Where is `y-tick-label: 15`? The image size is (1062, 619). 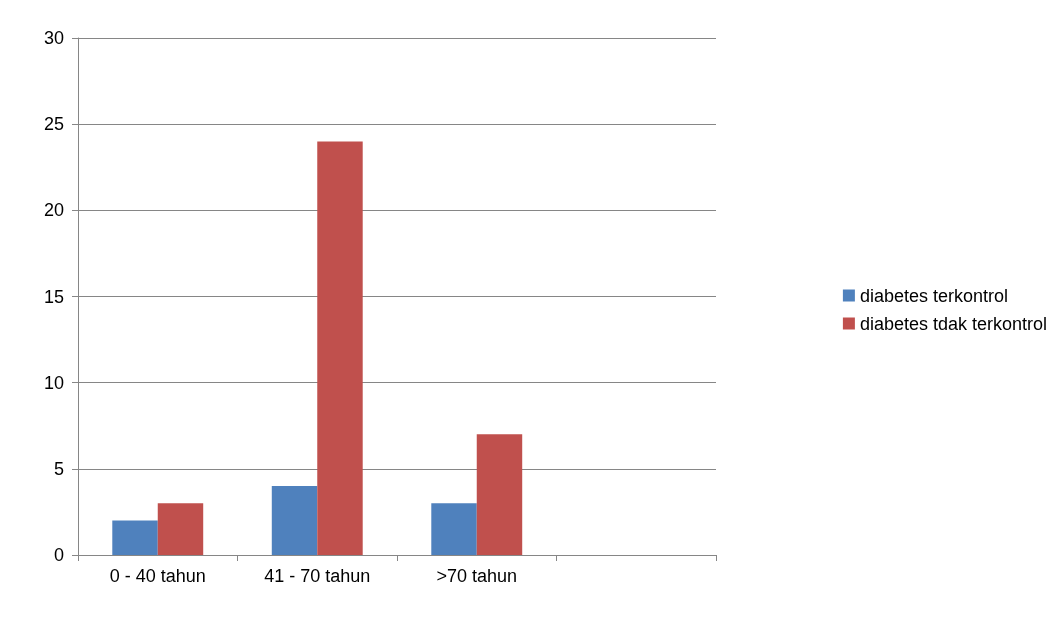 y-tick-label: 15 is located at coordinates (53, 296).